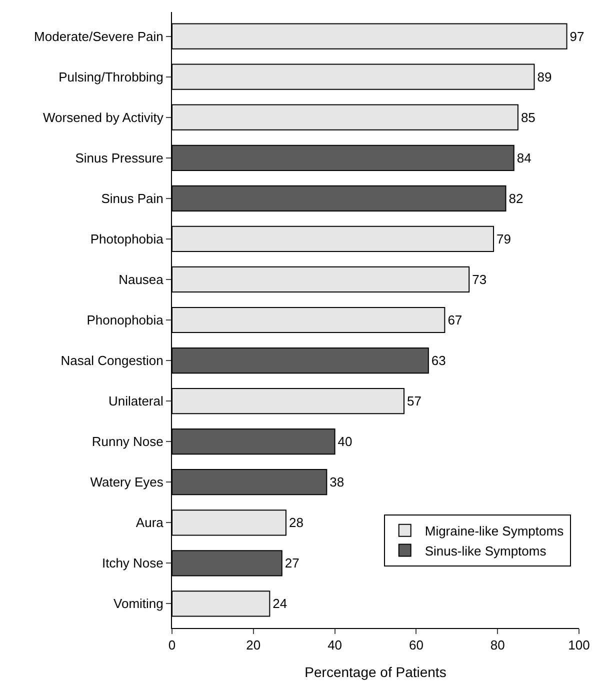  I want to click on x-tick-label: 100, so click(579, 645).